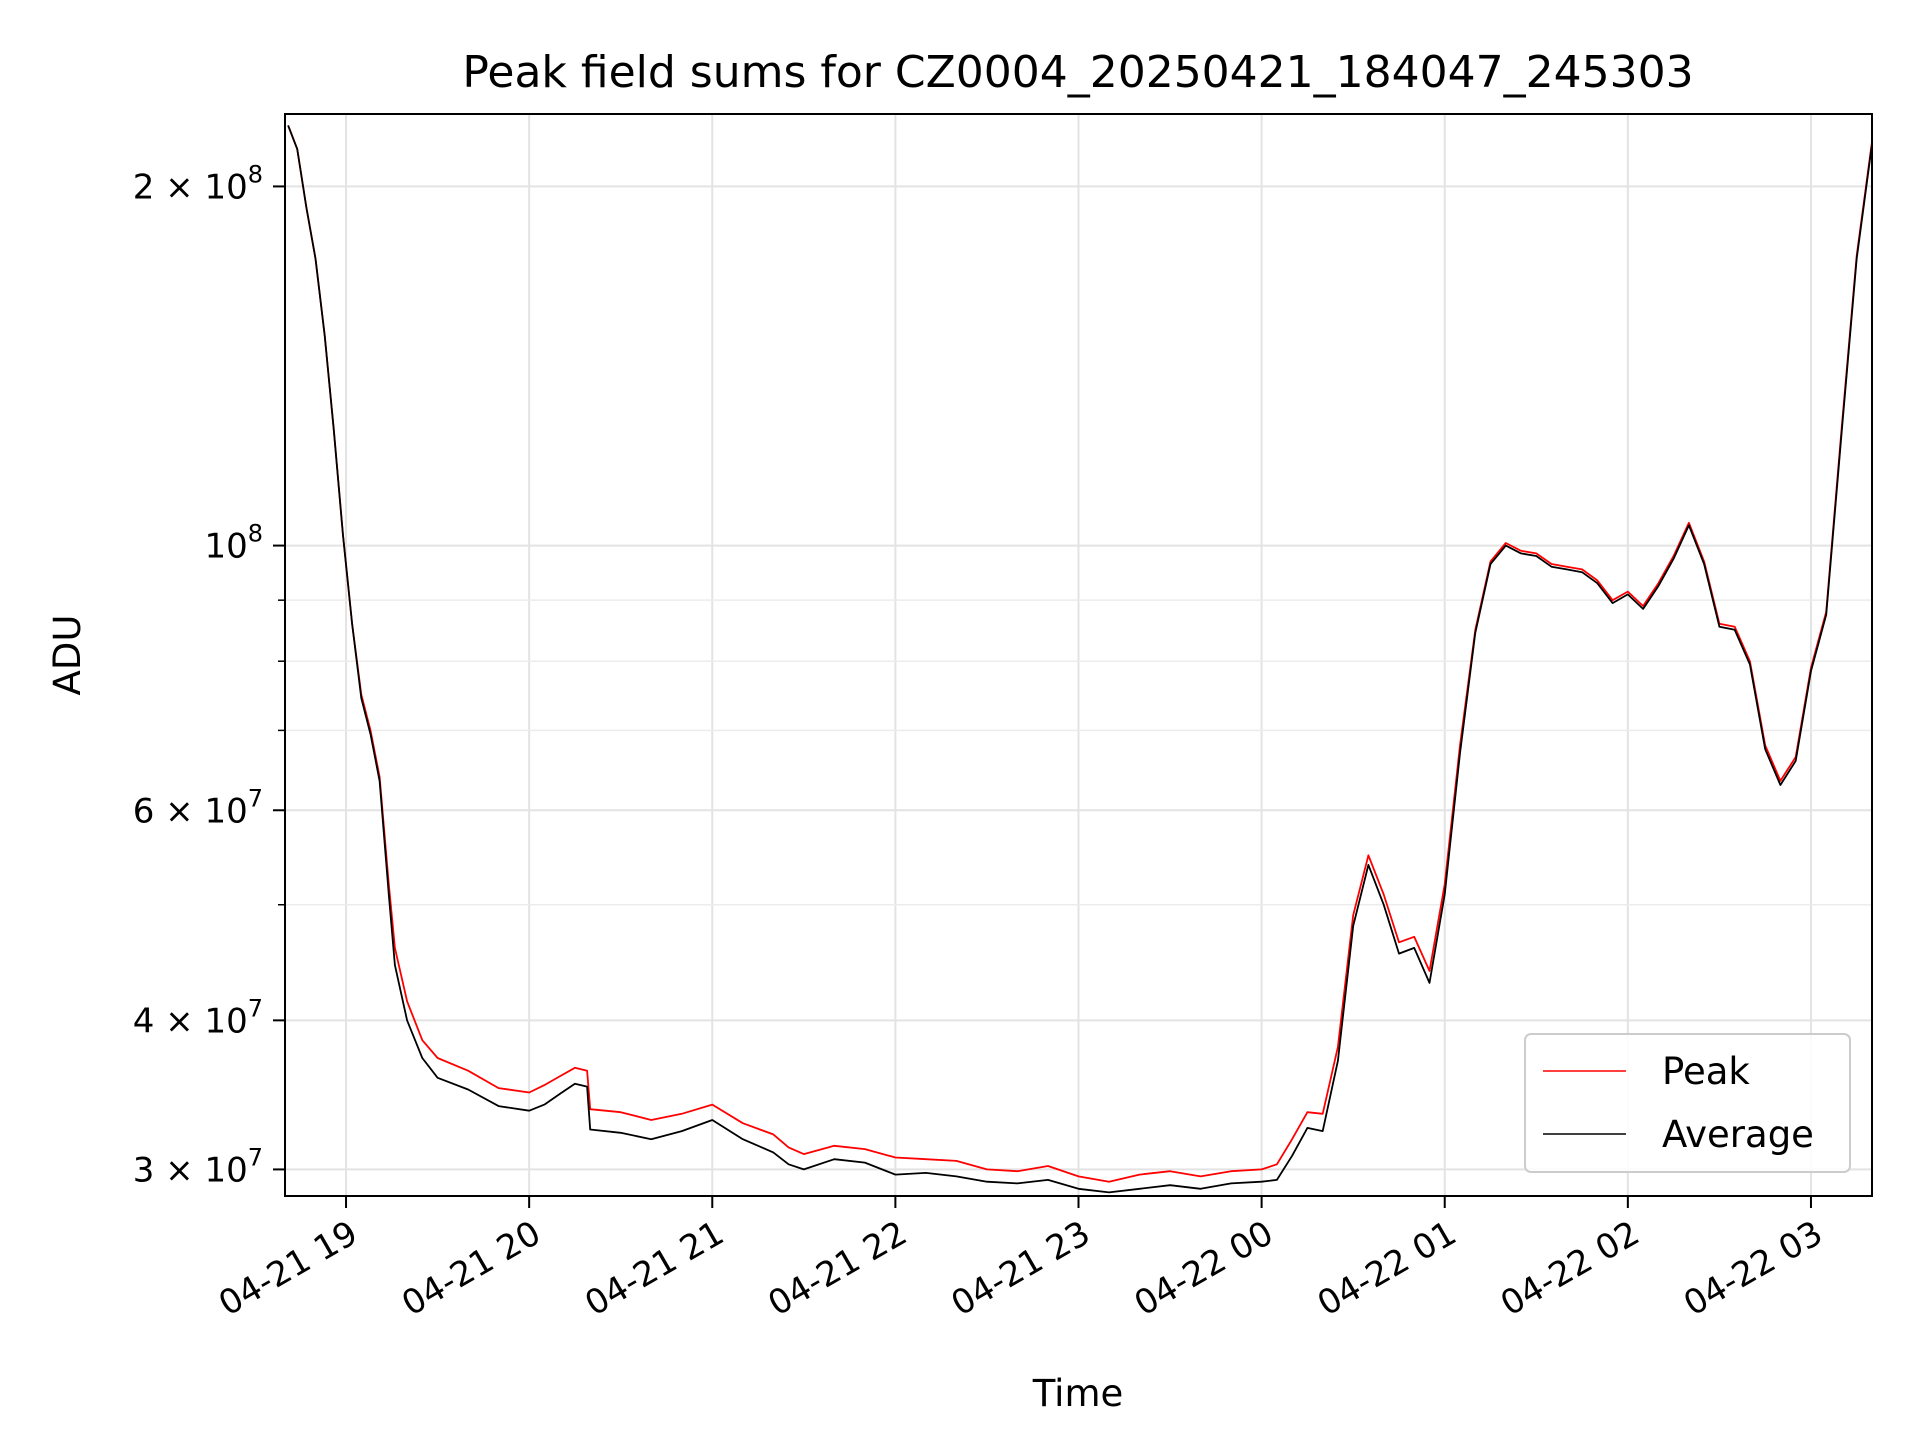  Describe the element at coordinates (1078, 1393) in the screenshot. I see `x-axis-label: Time` at that location.